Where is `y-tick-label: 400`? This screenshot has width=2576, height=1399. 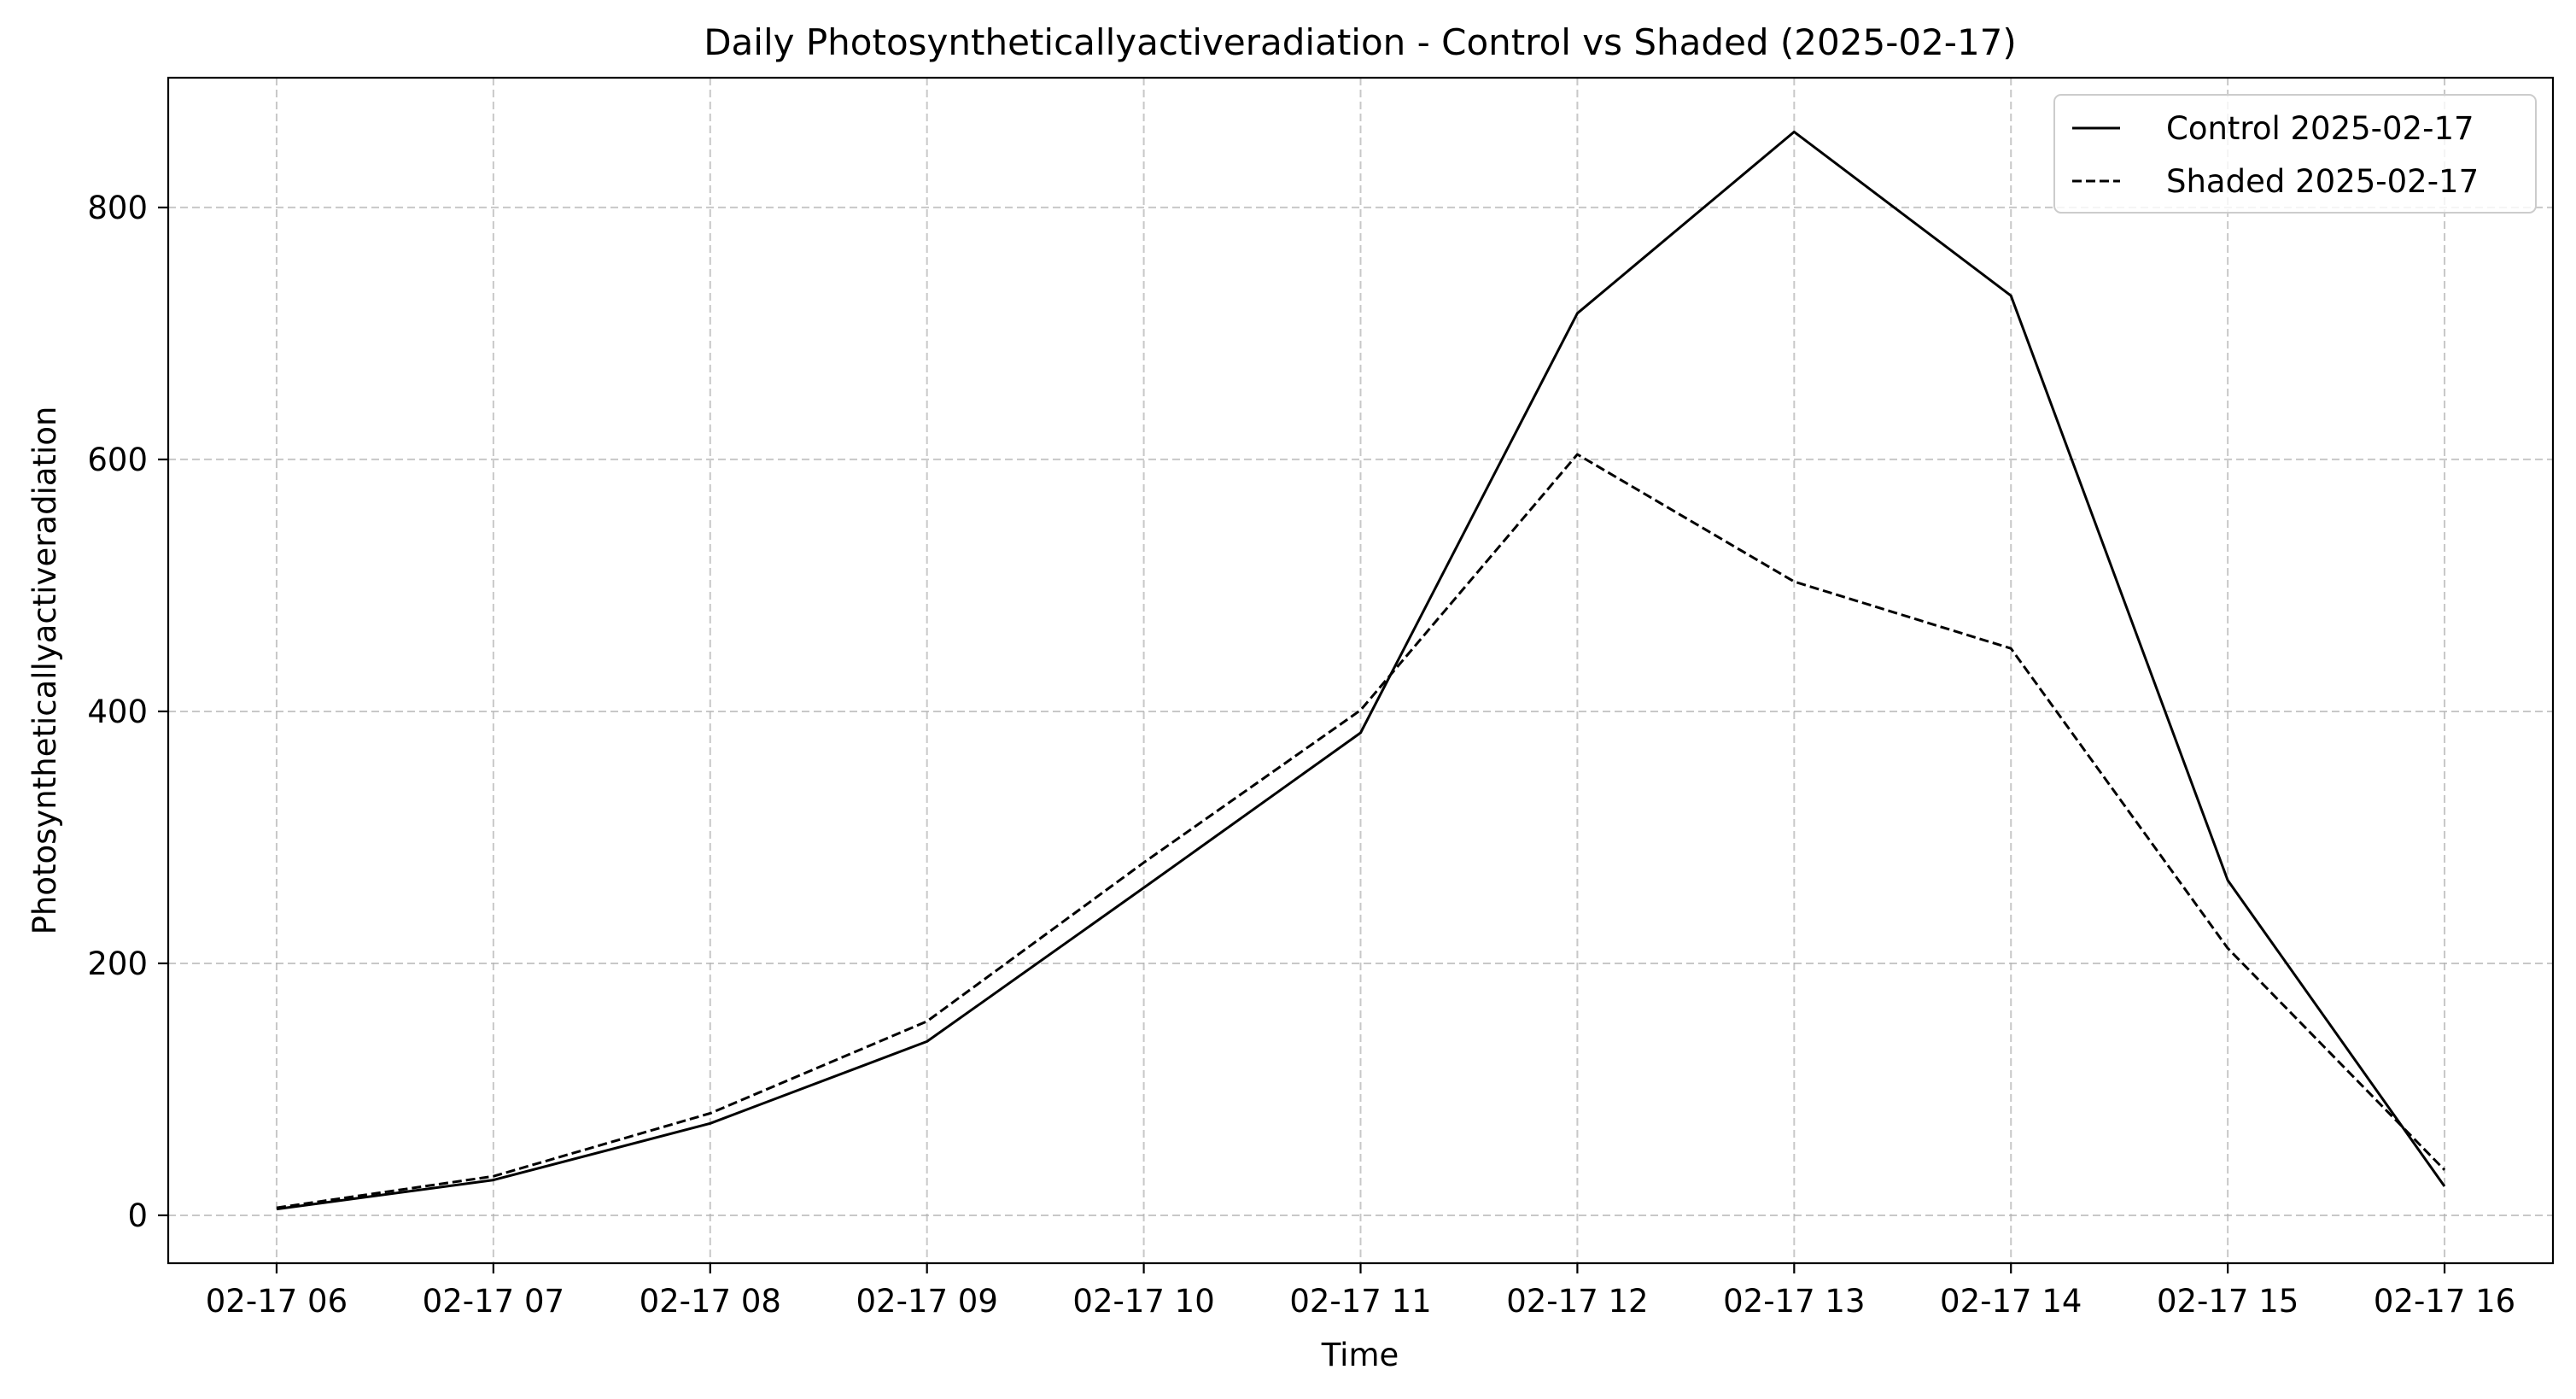 y-tick-label: 400 is located at coordinates (117, 712).